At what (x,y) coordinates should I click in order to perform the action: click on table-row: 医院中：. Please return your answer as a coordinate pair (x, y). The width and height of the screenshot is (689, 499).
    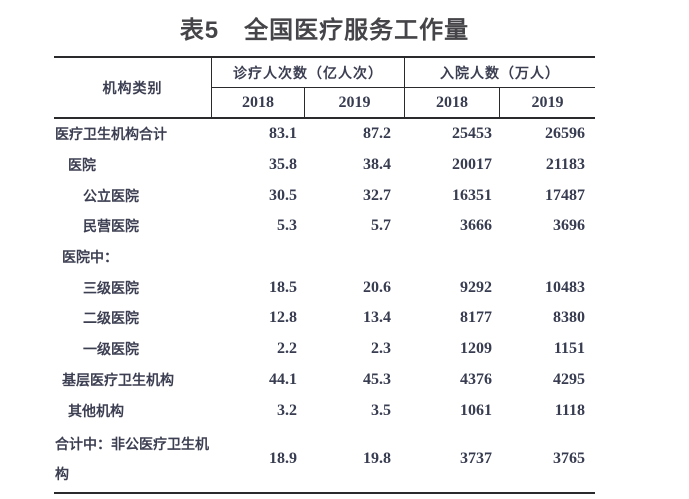
    Looking at the image, I should click on (324, 257).